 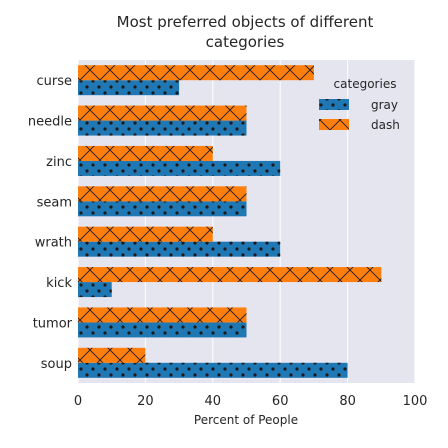 I want to click on legend-label-dash: dash, so click(x=385, y=125).